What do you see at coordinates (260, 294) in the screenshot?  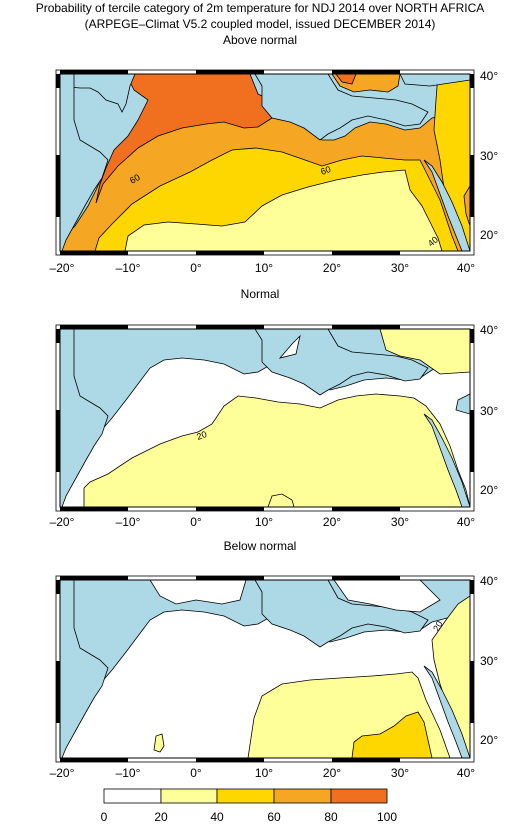 I see `panel-title-normal: Normal` at bounding box center [260, 294].